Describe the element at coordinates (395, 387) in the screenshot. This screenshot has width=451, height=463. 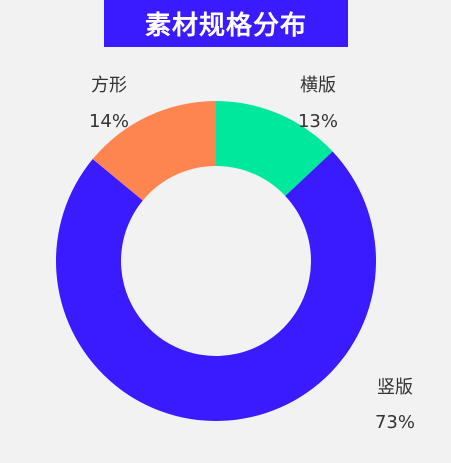
I see `slice-category-label: 竖版` at that location.